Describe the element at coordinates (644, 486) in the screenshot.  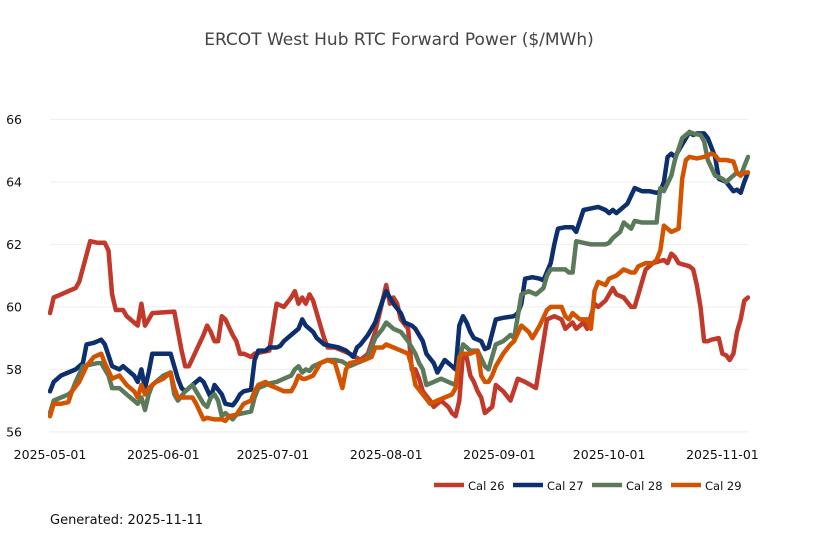
I see `legend-label: Cal 28` at that location.